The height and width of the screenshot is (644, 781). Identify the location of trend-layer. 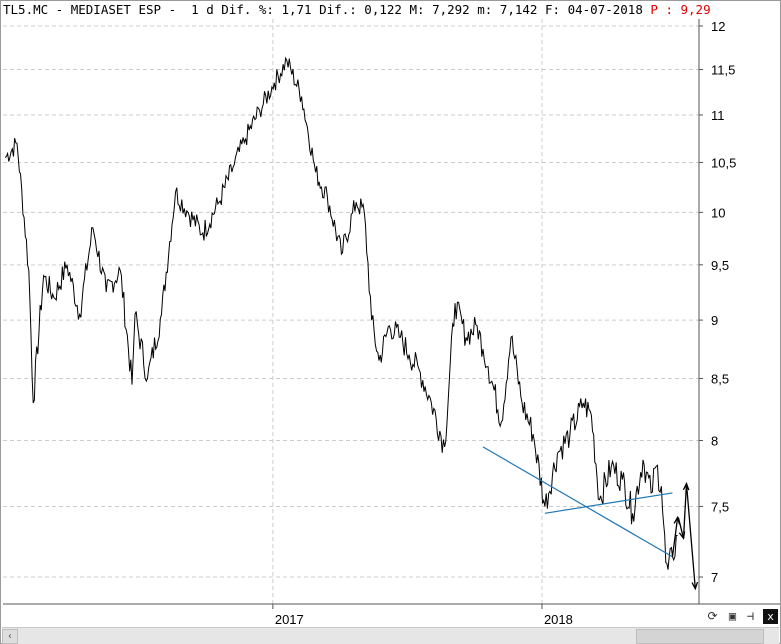
(577, 502).